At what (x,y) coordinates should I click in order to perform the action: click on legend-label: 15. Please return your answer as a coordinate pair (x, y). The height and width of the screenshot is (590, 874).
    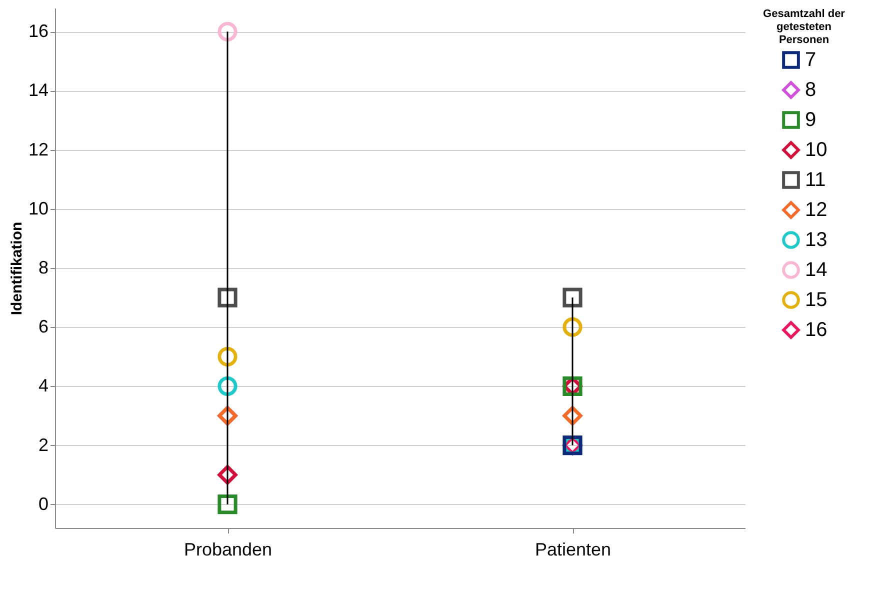
    Looking at the image, I should click on (816, 300).